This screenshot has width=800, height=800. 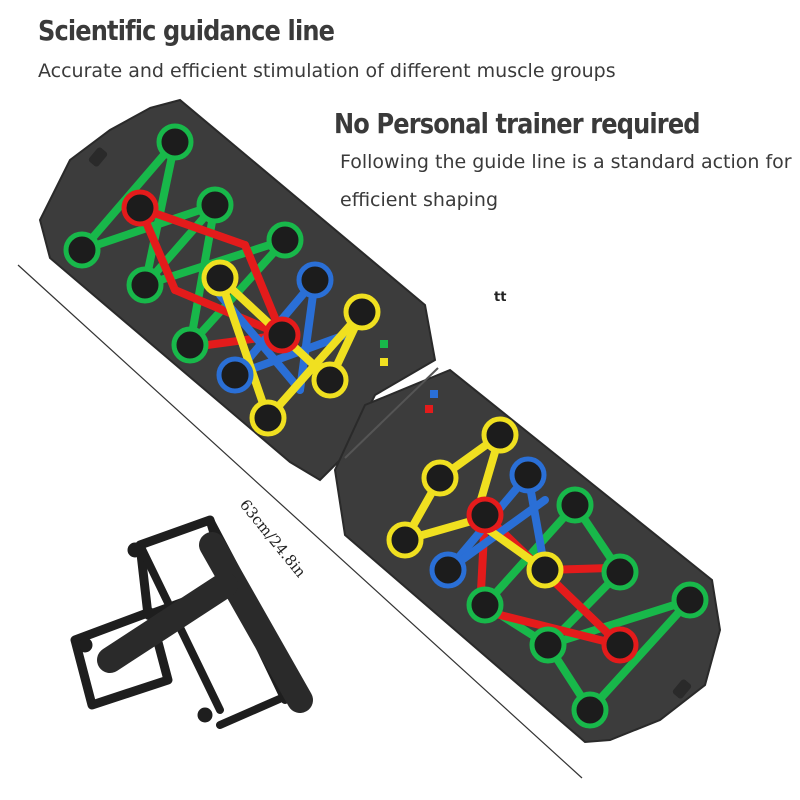 I want to click on headline-no-trainer: No Personal trainer required, so click(x=517, y=123).